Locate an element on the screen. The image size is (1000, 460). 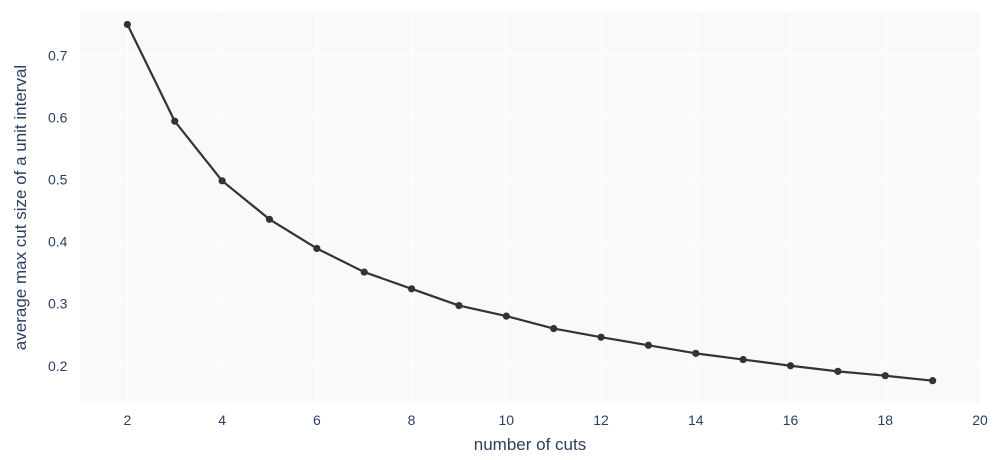
x-tick-label: 16 is located at coordinates (791, 420).